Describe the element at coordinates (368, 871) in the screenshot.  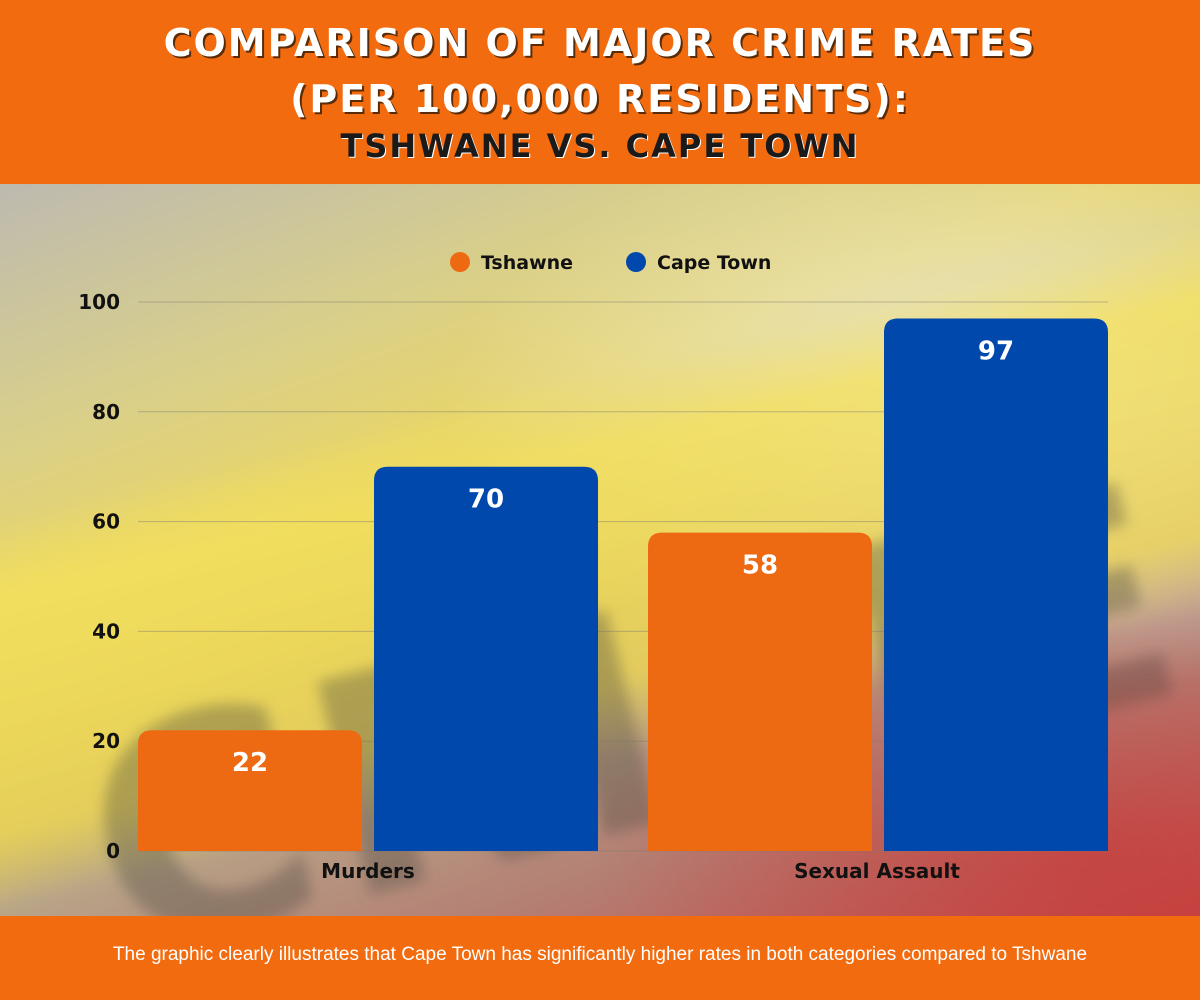
I see `x-category-label: Murders` at that location.